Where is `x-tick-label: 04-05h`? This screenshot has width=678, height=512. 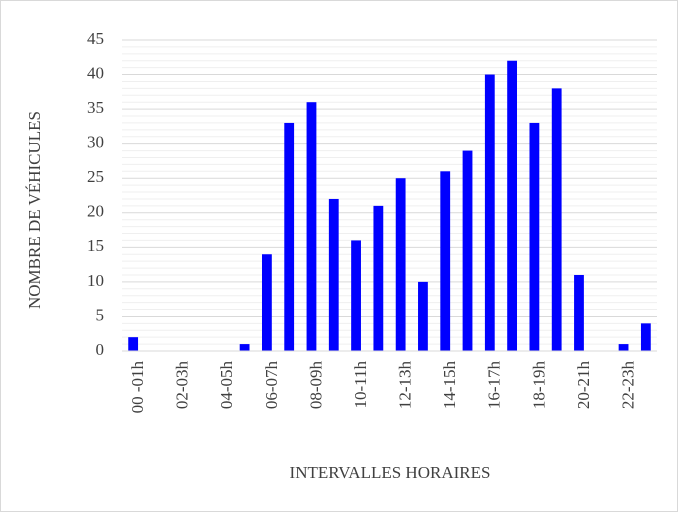 x-tick-label: 04-05h is located at coordinates (226, 385).